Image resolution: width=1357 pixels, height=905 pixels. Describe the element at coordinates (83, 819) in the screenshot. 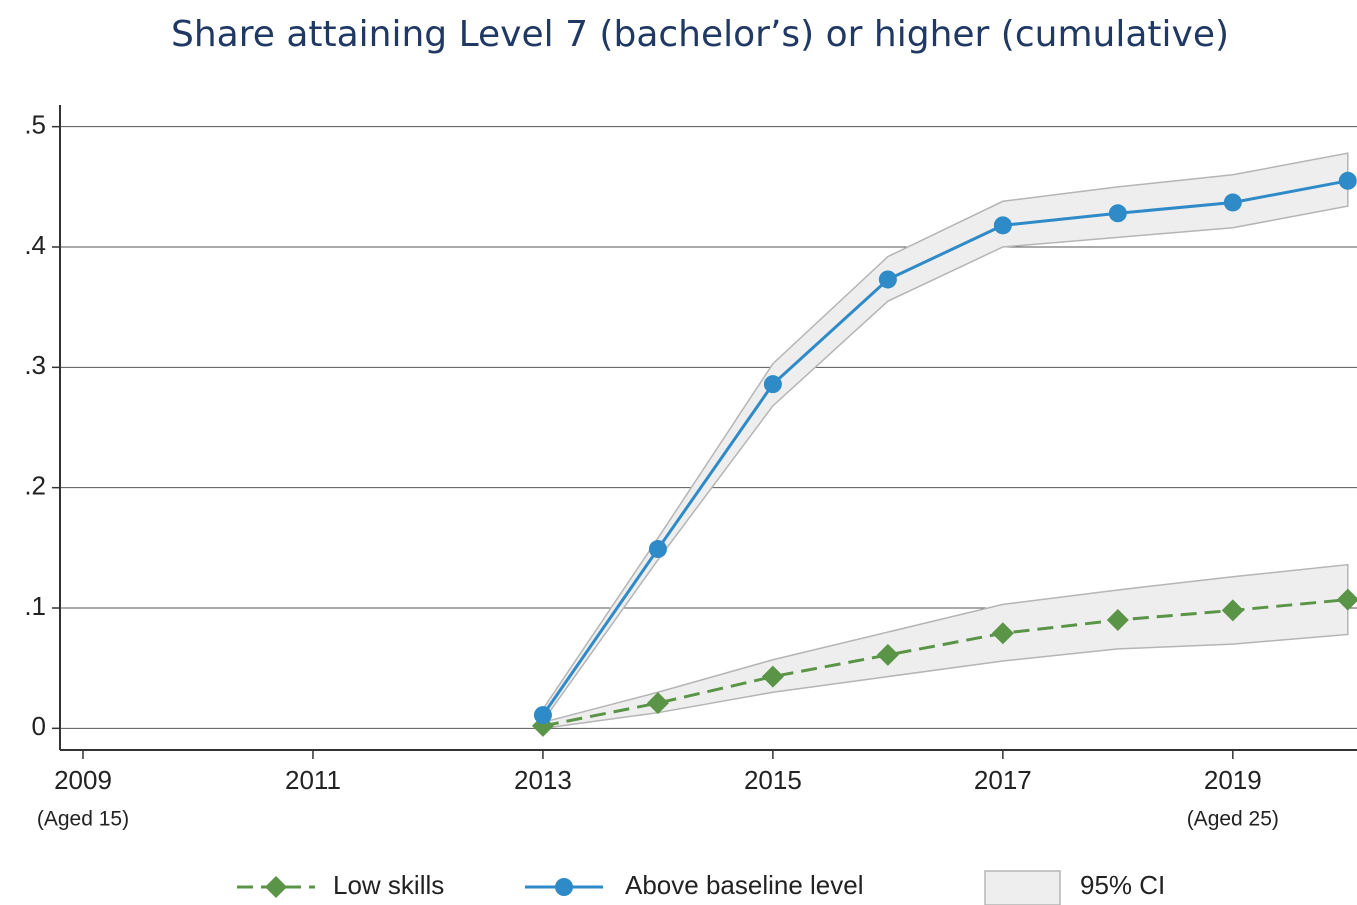

I see `annotation: (Aged 15)` at that location.